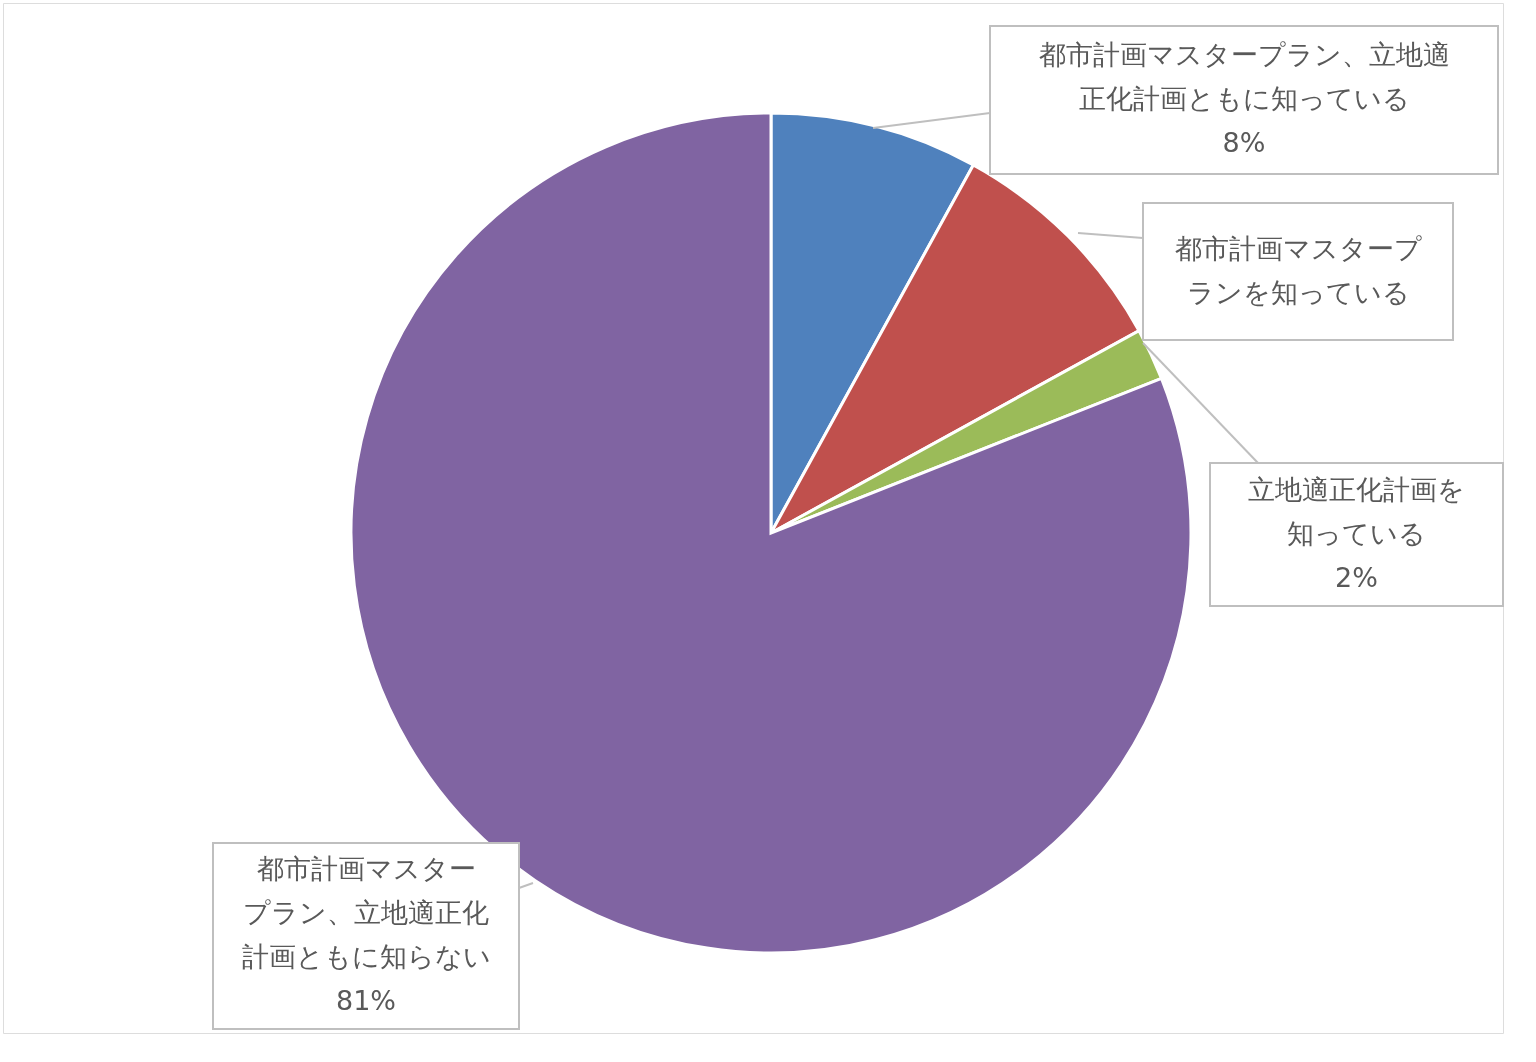 This screenshot has width=1536, height=1062. Describe the element at coordinates (1244, 76) in the screenshot. I see `slice-label: 都市計画マスタープラン、立地適正化計画ともに知っている` at that location.